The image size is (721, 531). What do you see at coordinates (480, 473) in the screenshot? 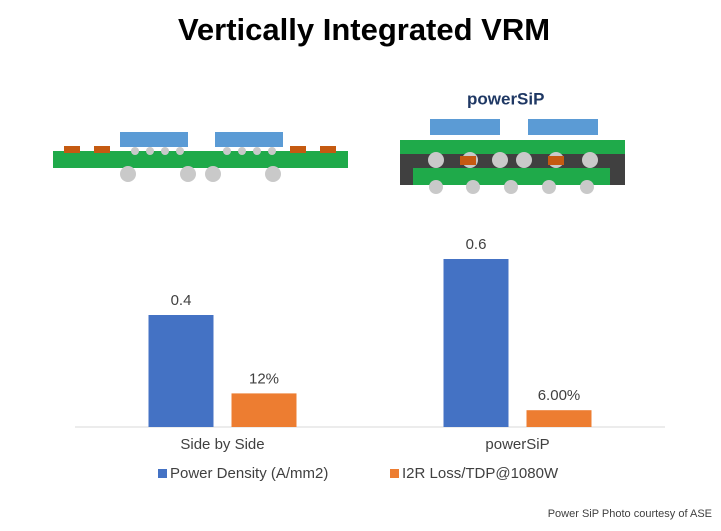
I see `legend-label: I2R Loss/TDP@1080W` at bounding box center [480, 473].